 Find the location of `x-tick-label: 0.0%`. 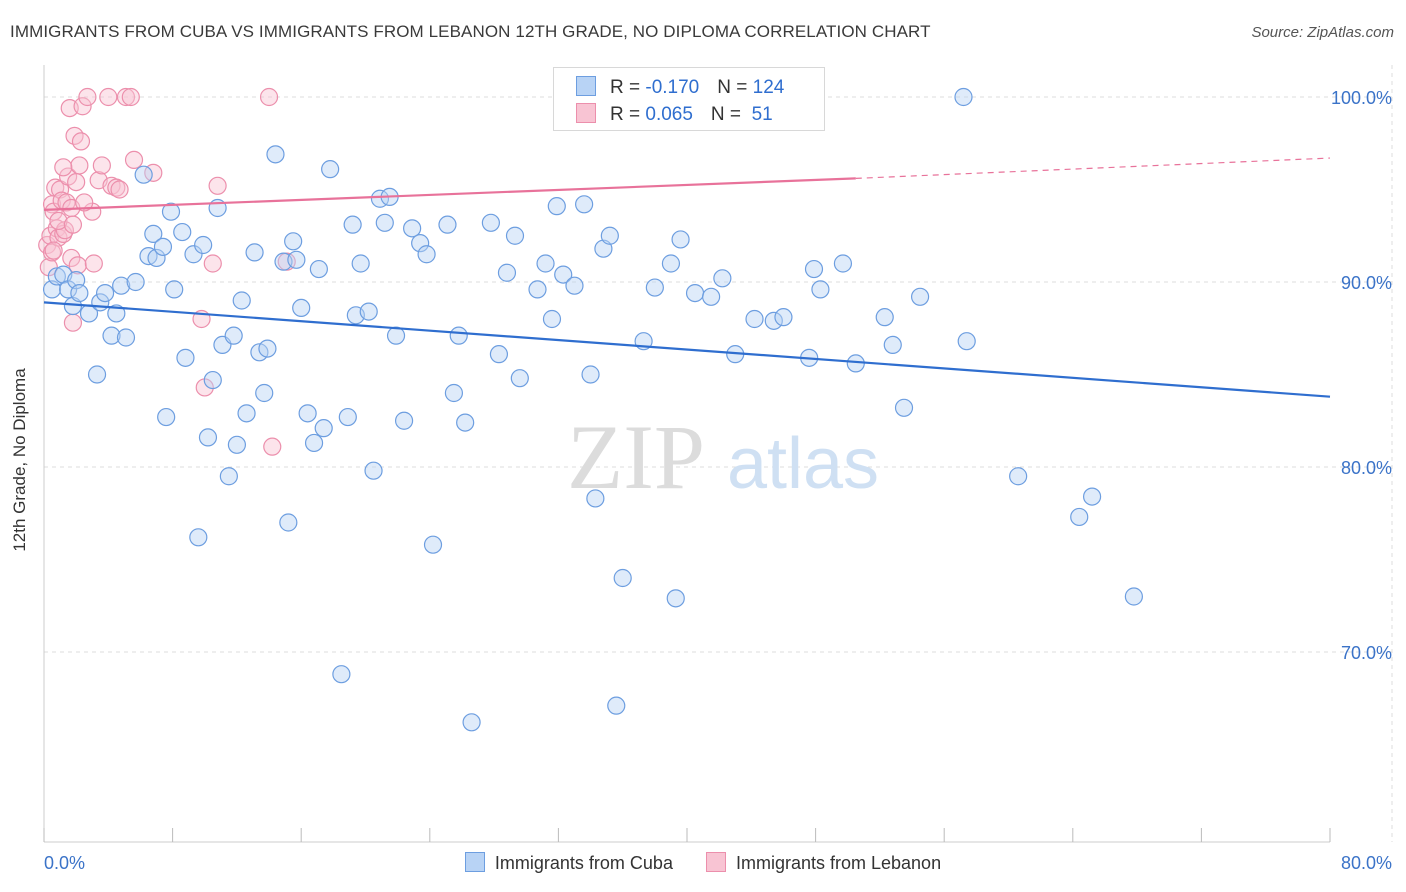

x-tick-label: 0.0% is located at coordinates (64, 863).